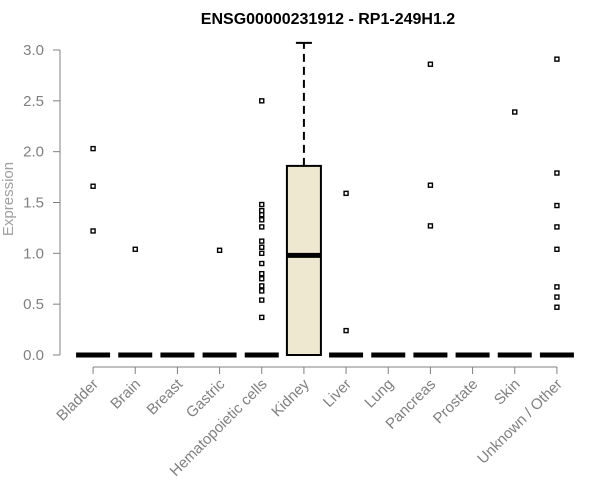 This screenshot has width=600, height=500. Describe the element at coordinates (125, 394) in the screenshot. I see `x-tick-label: Brain` at that location.